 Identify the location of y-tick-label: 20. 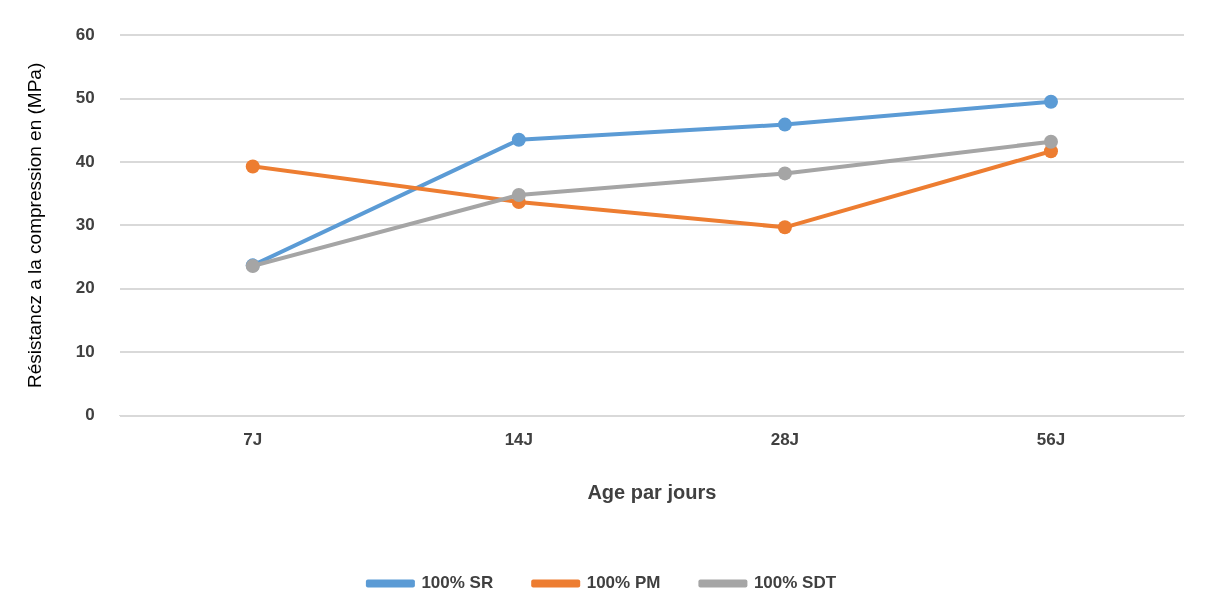
(85, 288).